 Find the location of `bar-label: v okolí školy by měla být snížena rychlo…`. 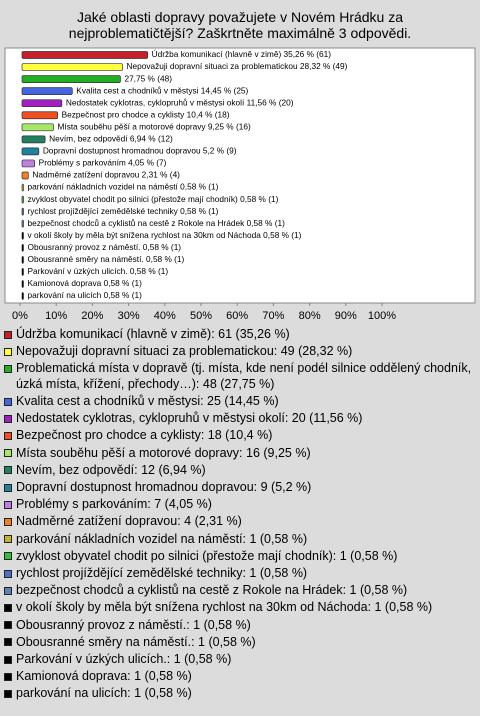

bar-label: v okolí školy by měla být snížena rychlo… is located at coordinates (165, 235).